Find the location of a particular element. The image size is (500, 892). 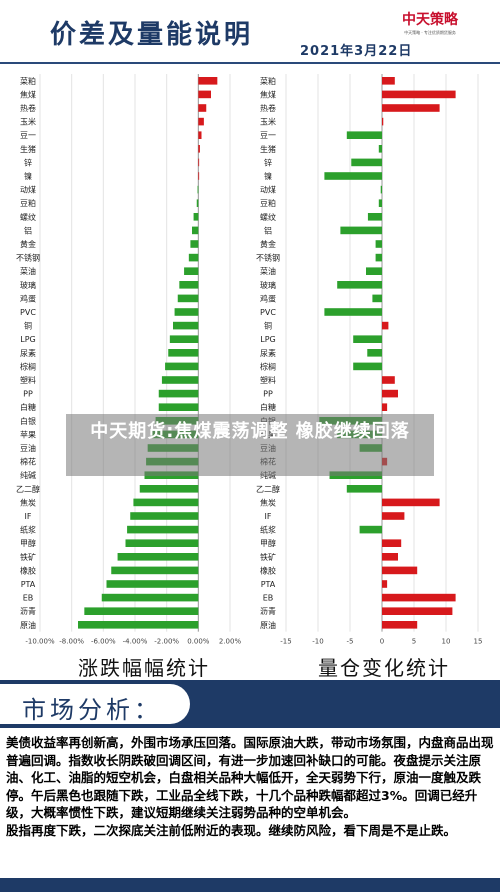

category-label: 橡胶 is located at coordinates (28, 570).